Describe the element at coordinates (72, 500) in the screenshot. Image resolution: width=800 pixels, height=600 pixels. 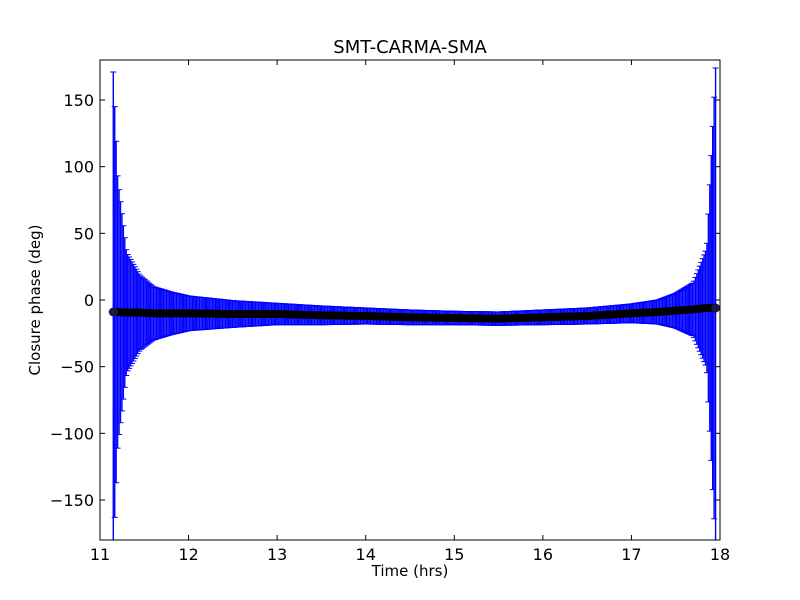
I see `y-tick-label: −150` at that location.